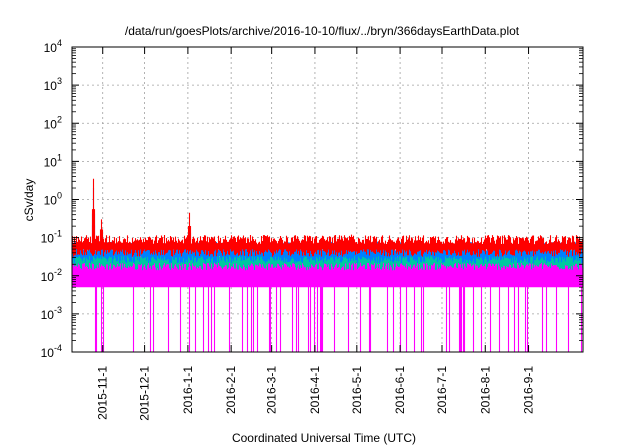 This screenshot has width=640, height=448. Describe the element at coordinates (272, 390) in the screenshot. I see `x-tick-label: 2016-3-1` at that location.